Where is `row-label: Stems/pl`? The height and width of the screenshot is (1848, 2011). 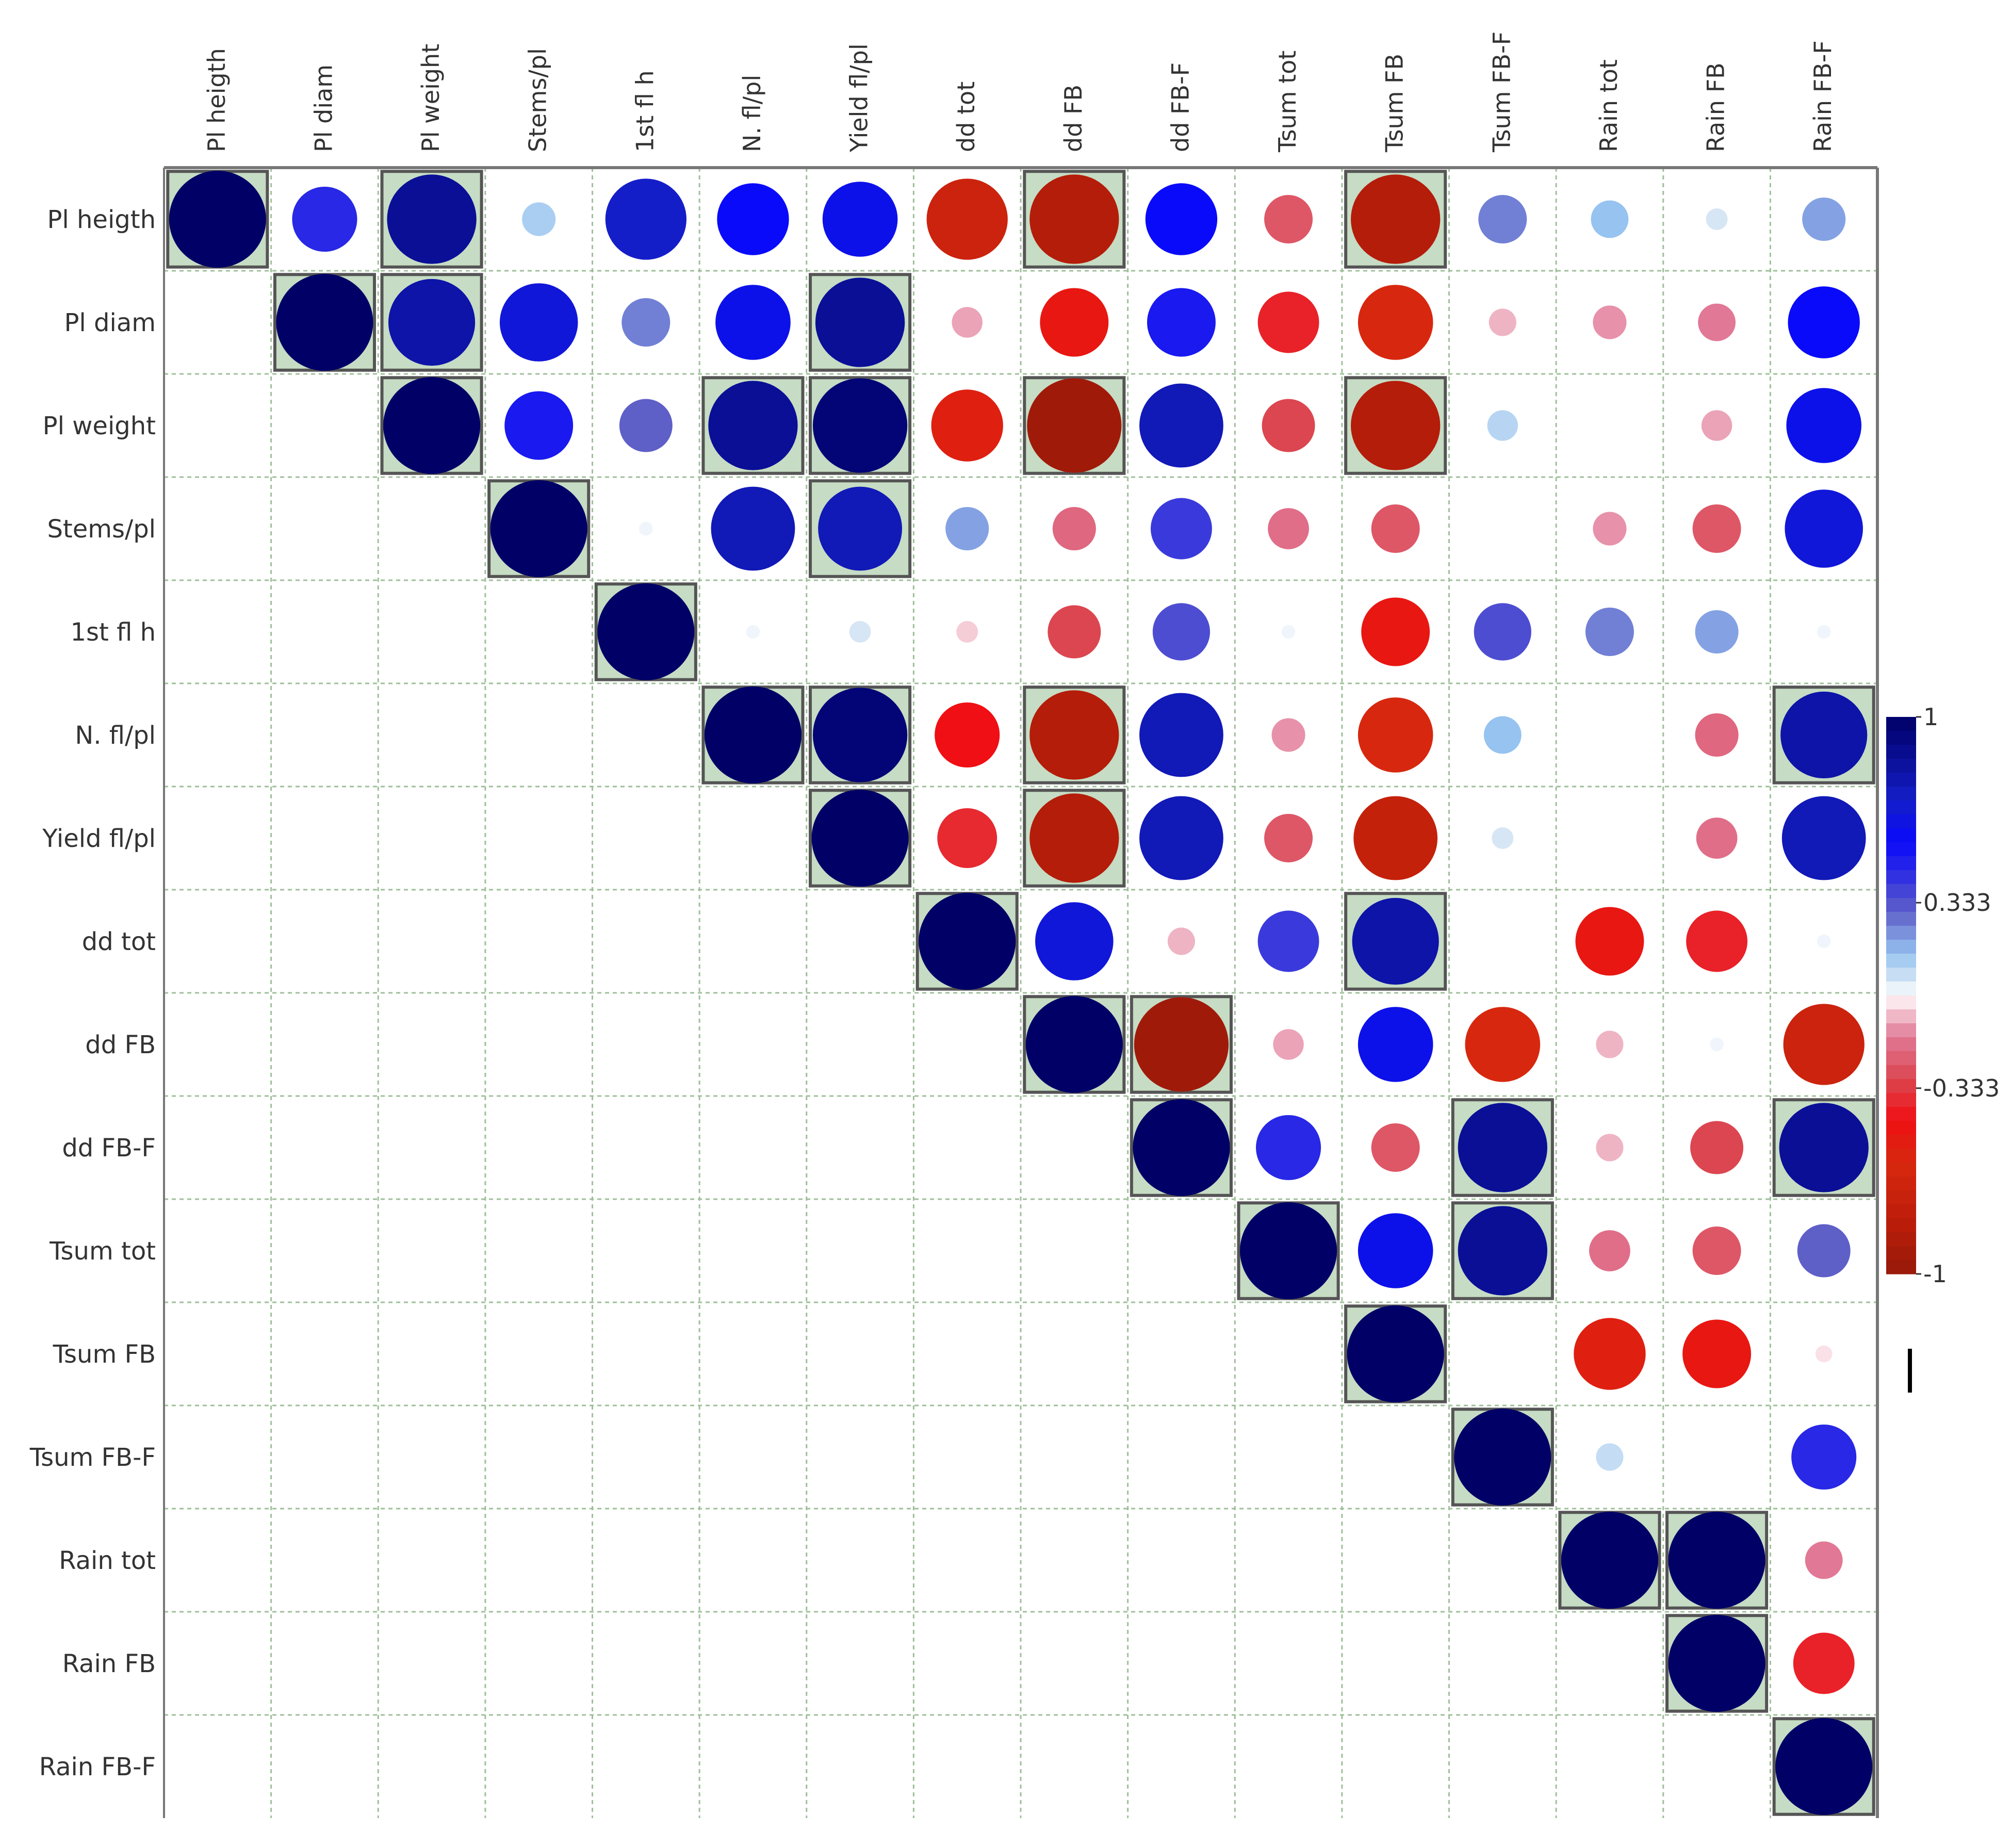
row-label: Stems/pl is located at coordinates (101, 529).